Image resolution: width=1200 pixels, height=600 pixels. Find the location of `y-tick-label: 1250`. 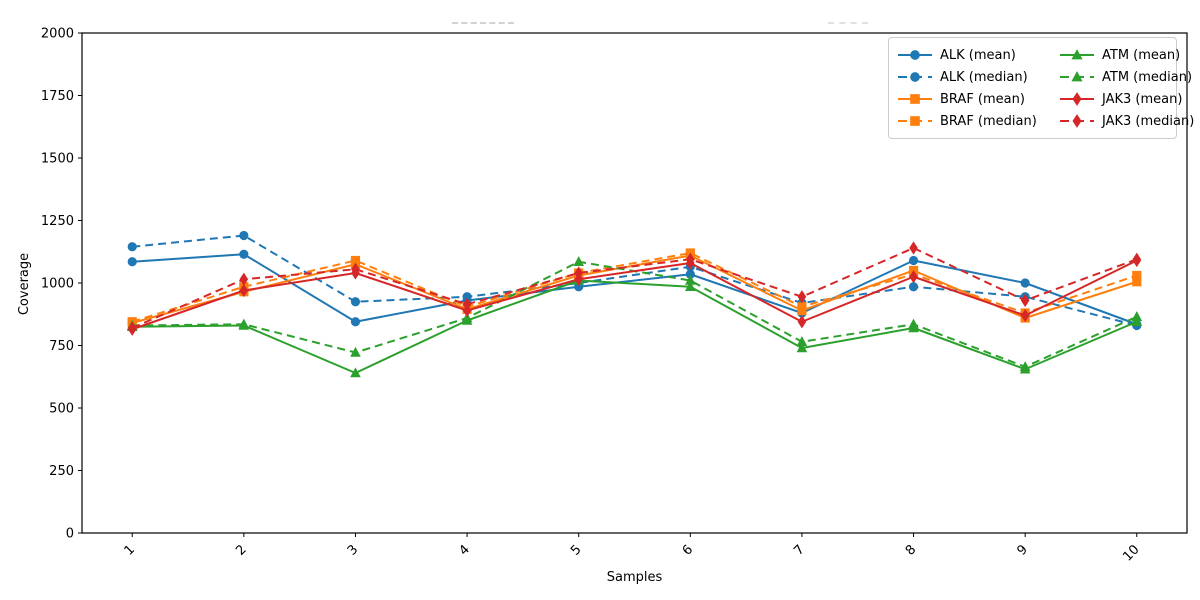

y-tick-label: 1250 is located at coordinates (57, 221).